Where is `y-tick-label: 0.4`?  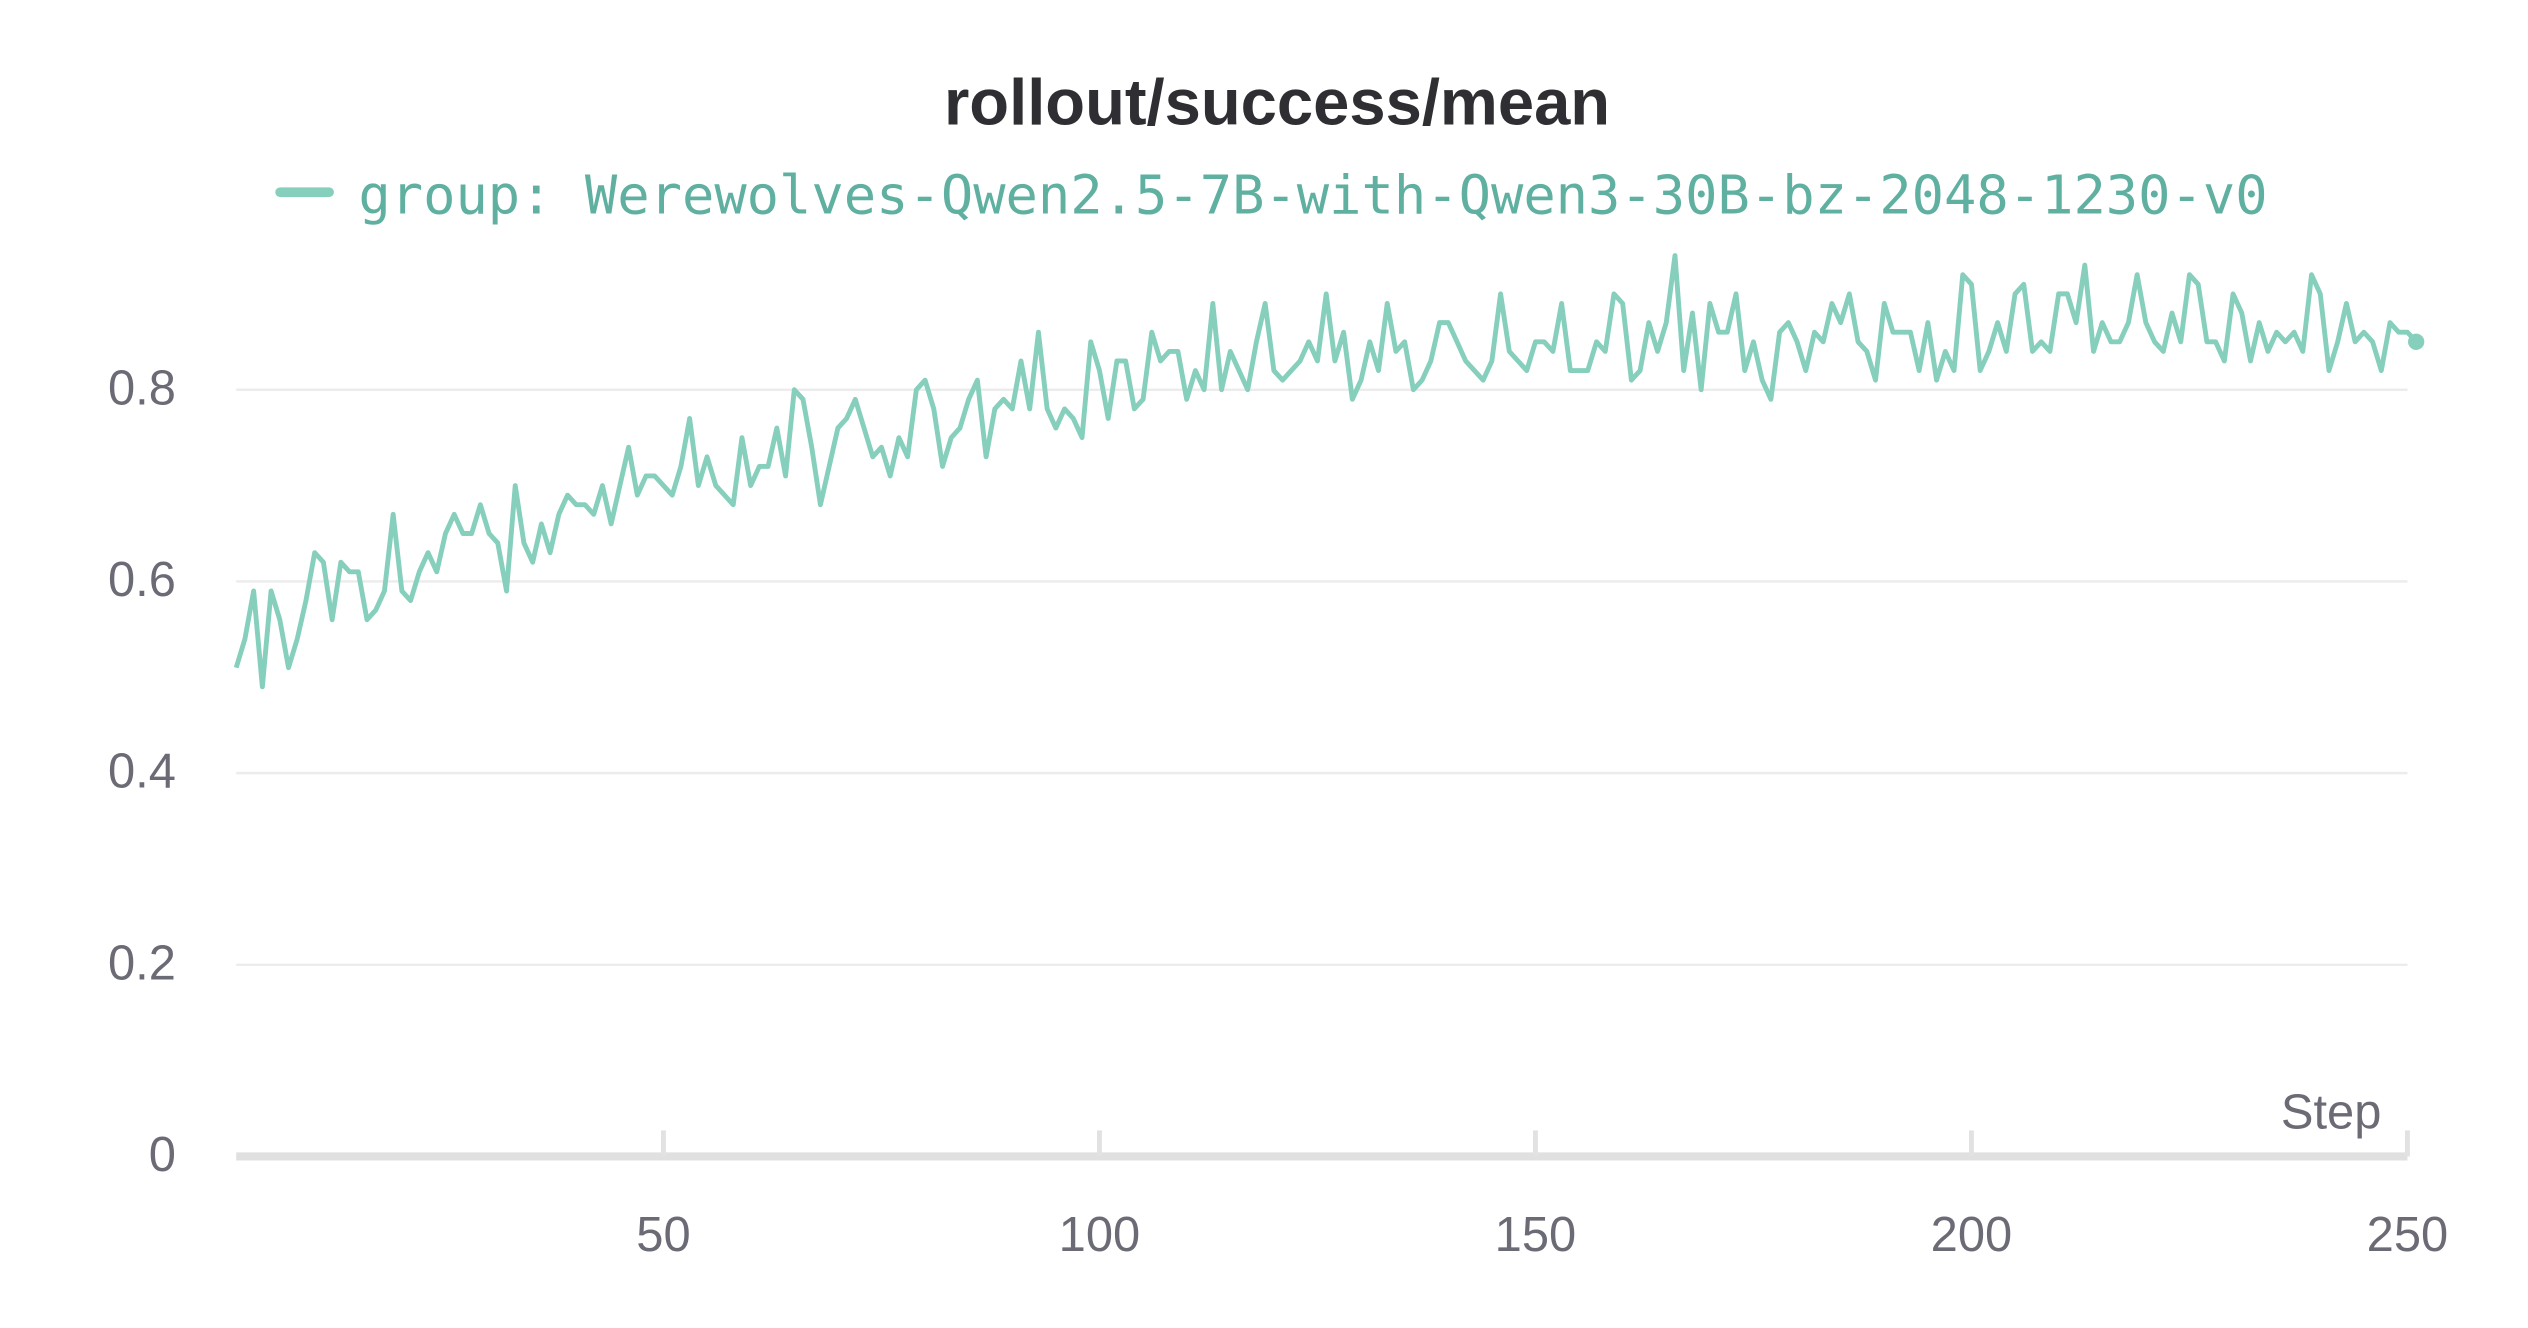
y-tick-label: 0.4 is located at coordinates (142, 772).